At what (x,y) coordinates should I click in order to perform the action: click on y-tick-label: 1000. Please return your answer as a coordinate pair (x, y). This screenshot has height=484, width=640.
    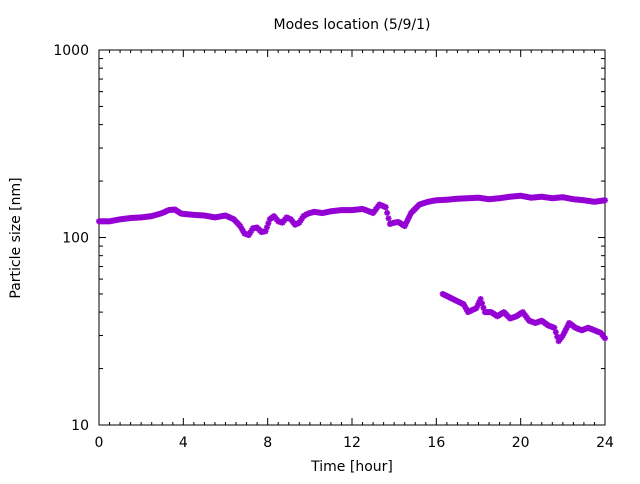
    Looking at the image, I should click on (71, 51).